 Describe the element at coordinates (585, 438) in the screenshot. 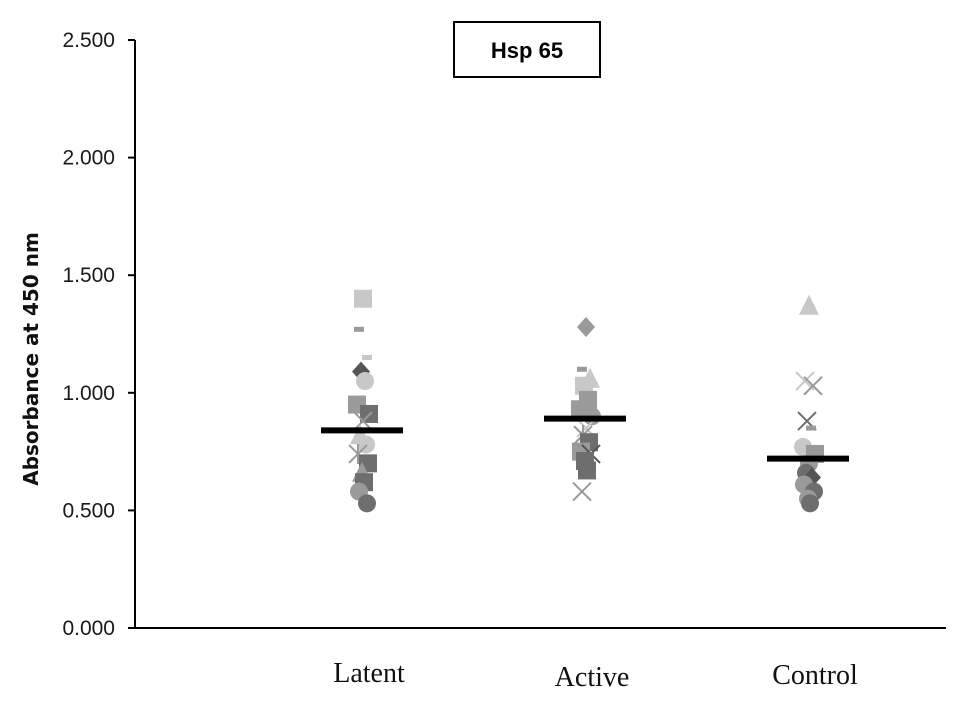

I see `mean-lines` at that location.